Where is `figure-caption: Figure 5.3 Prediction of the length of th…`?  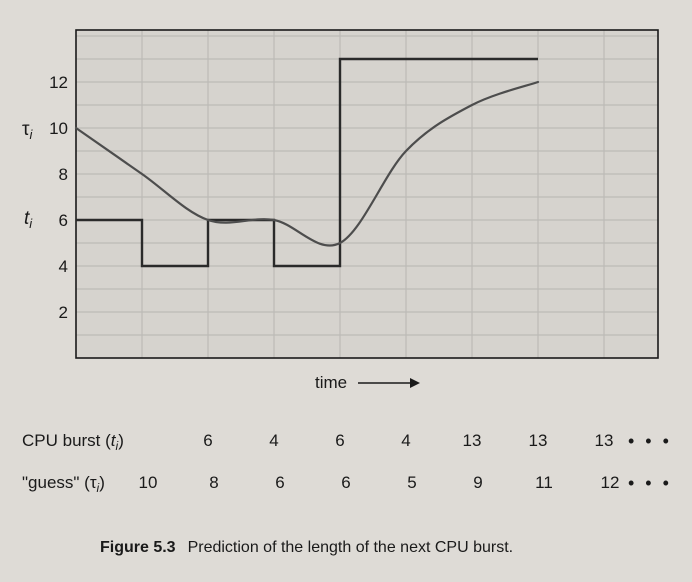 figure-caption: Figure 5.3 Prediction of the length of th… is located at coordinates (306, 547).